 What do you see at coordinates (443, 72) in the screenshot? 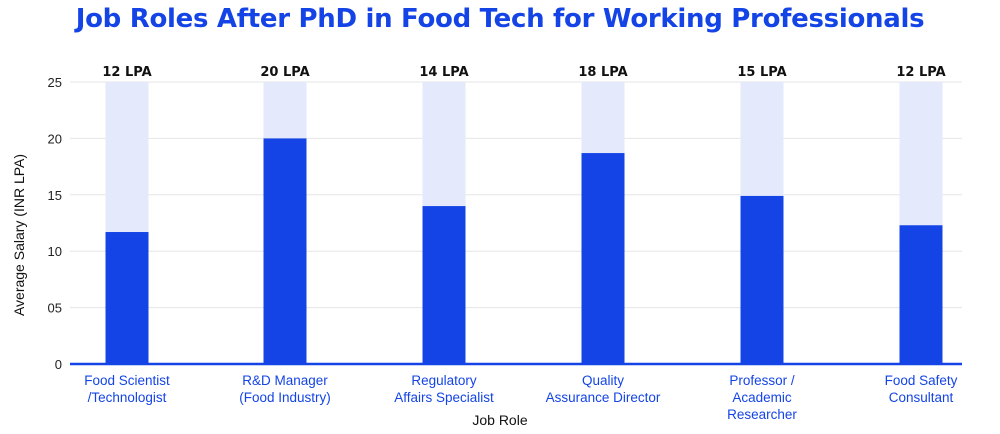
I see `data-label: 14 LPA` at bounding box center [443, 72].